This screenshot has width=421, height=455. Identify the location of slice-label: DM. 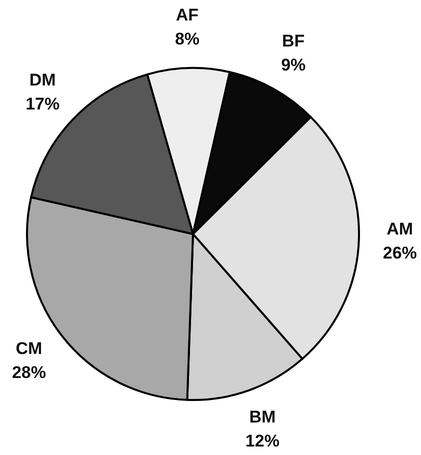
(42, 80).